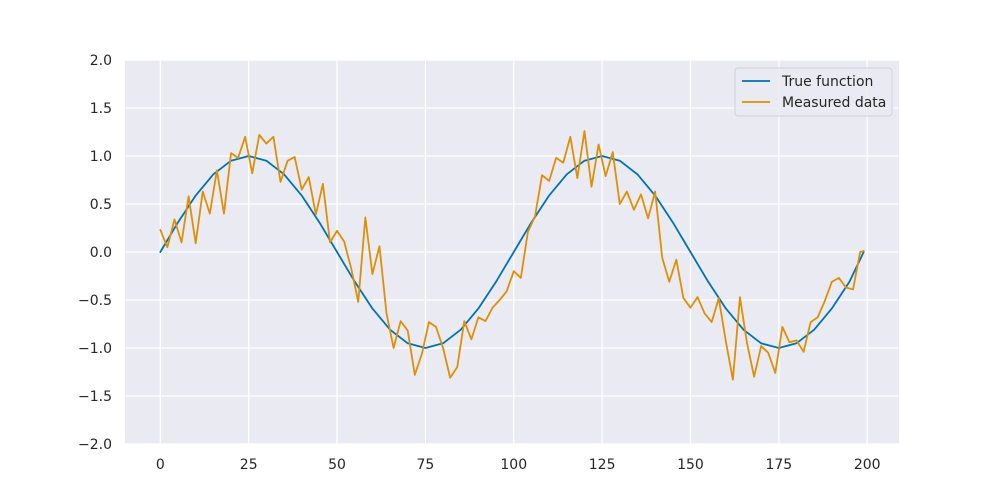  What do you see at coordinates (95, 445) in the screenshot?
I see `y-tick-label: −2.0` at bounding box center [95, 445].